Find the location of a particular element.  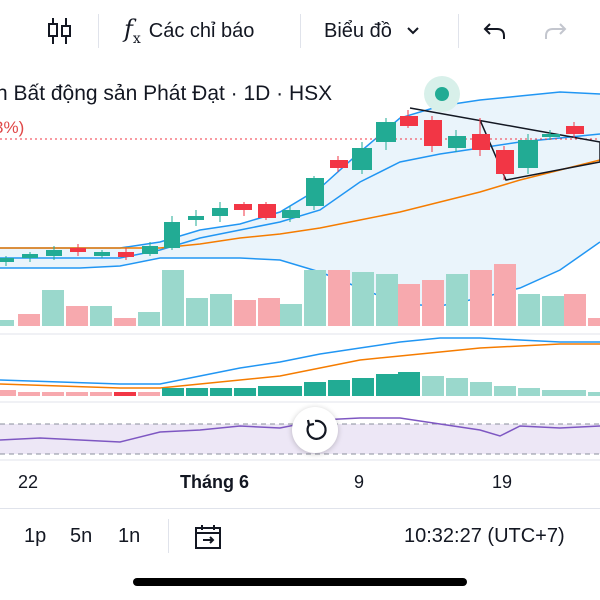

bottom-toolbar: 1p 5n 1n 10:32:27 (UTC+7) is located at coordinates (300, 536).